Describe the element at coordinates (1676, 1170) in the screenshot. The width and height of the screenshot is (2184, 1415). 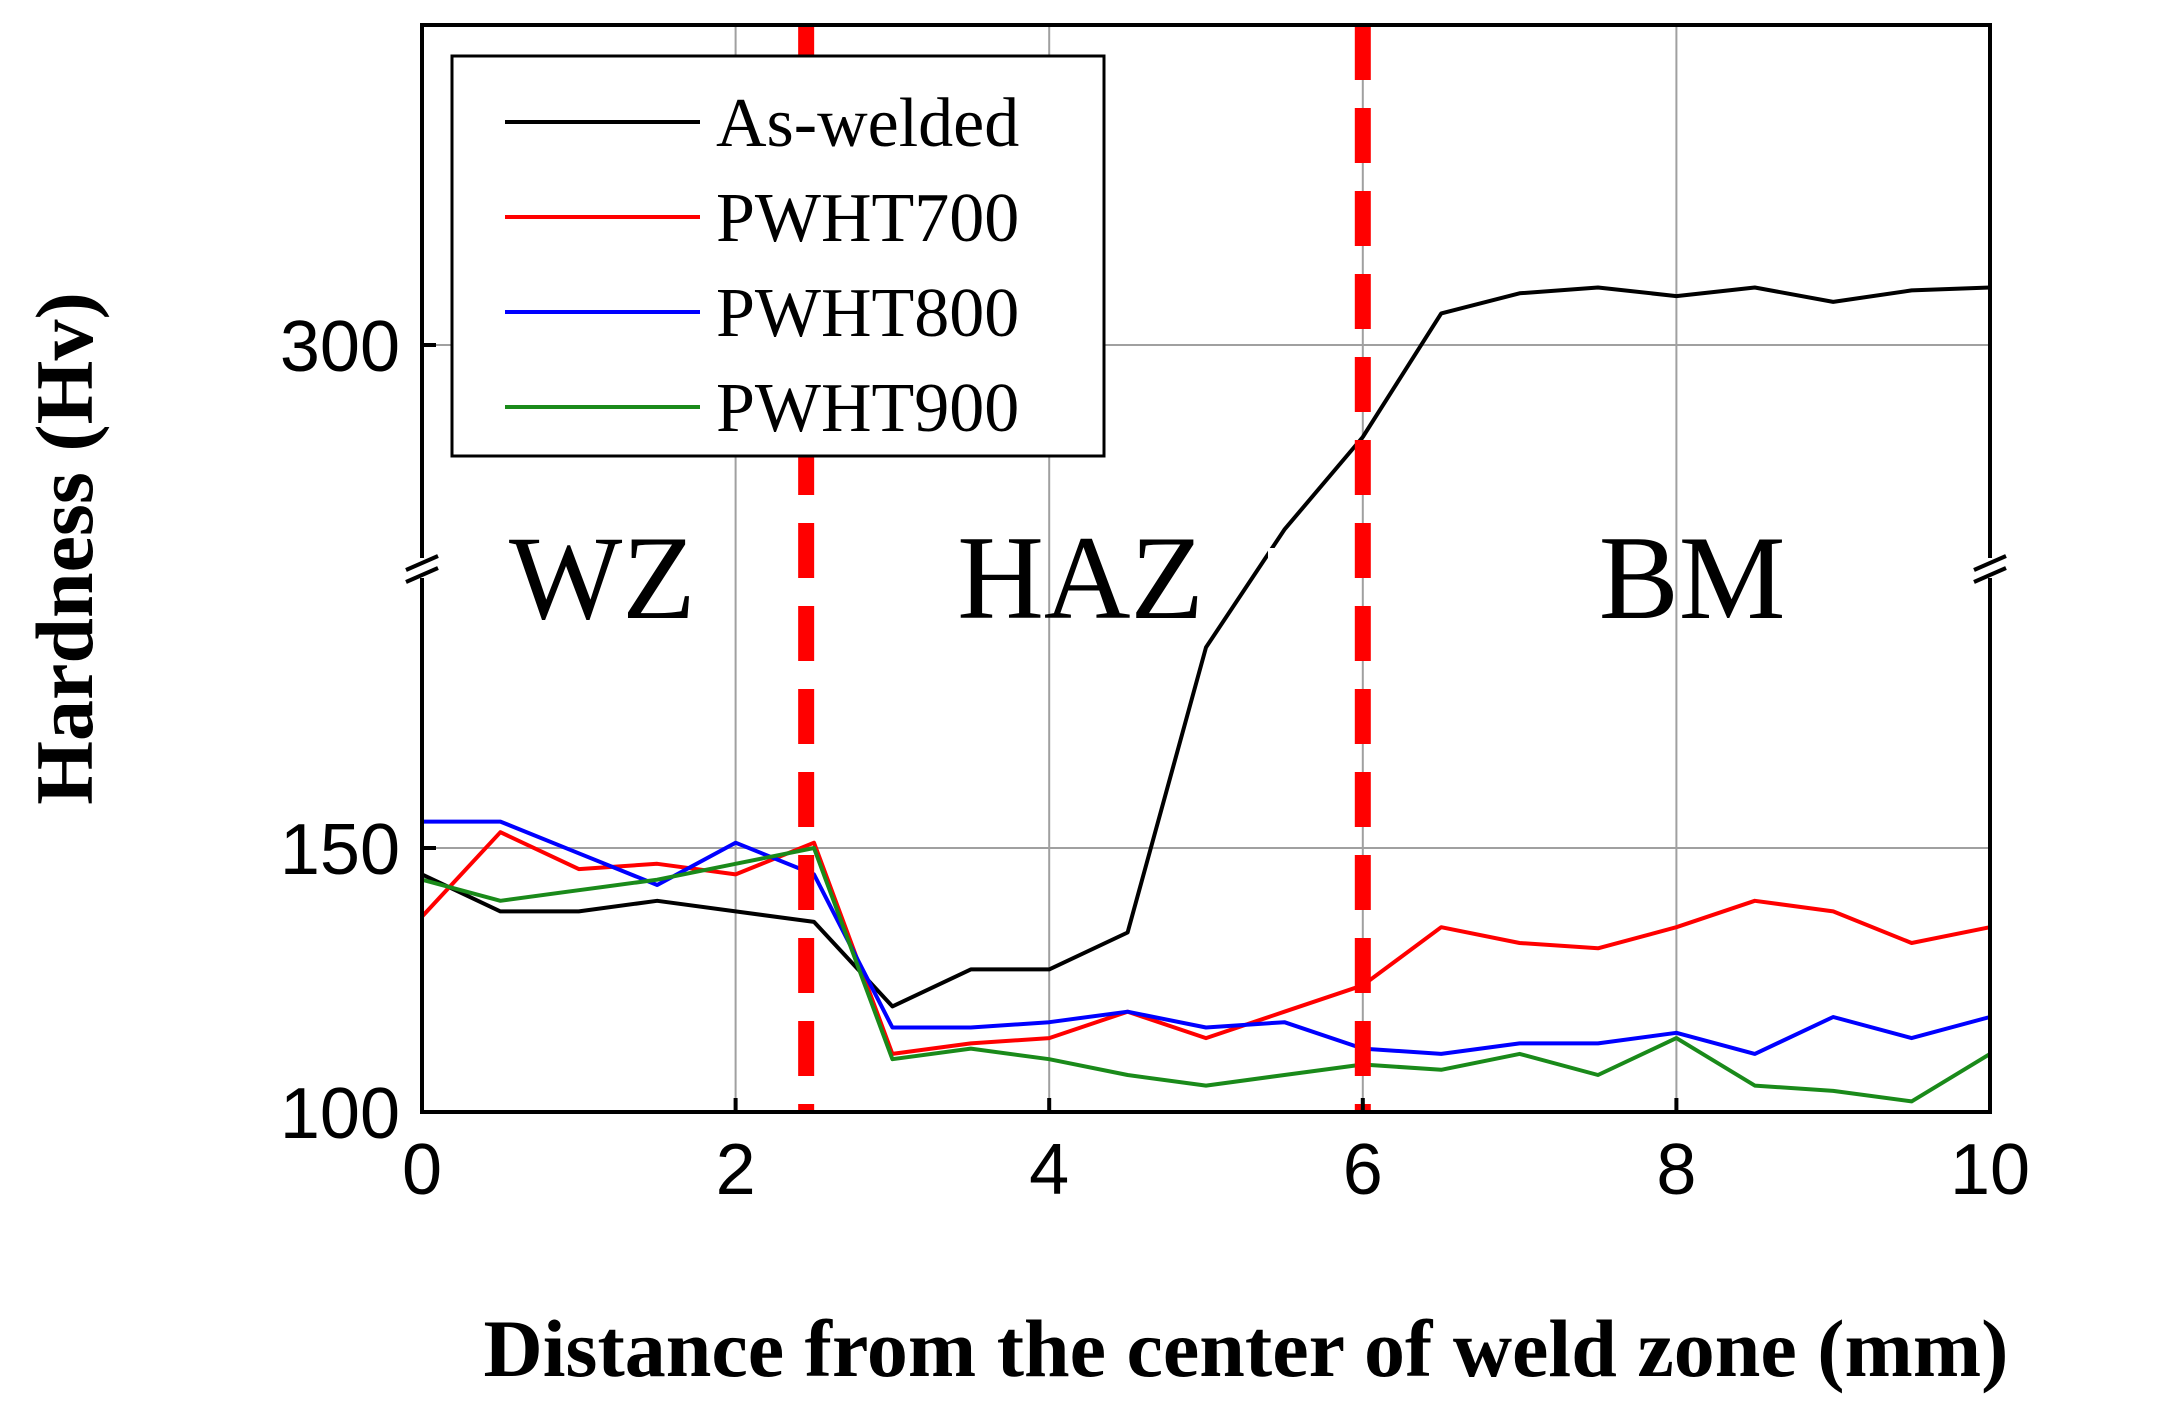
I see `x-tick-label: 8` at that location.